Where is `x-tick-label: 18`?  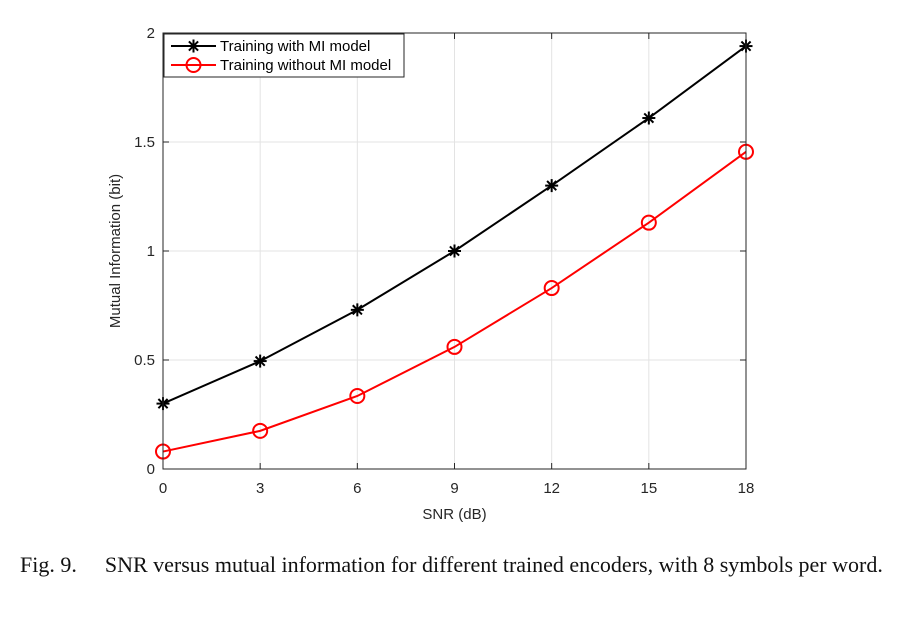 x-tick-label: 18 is located at coordinates (746, 488).